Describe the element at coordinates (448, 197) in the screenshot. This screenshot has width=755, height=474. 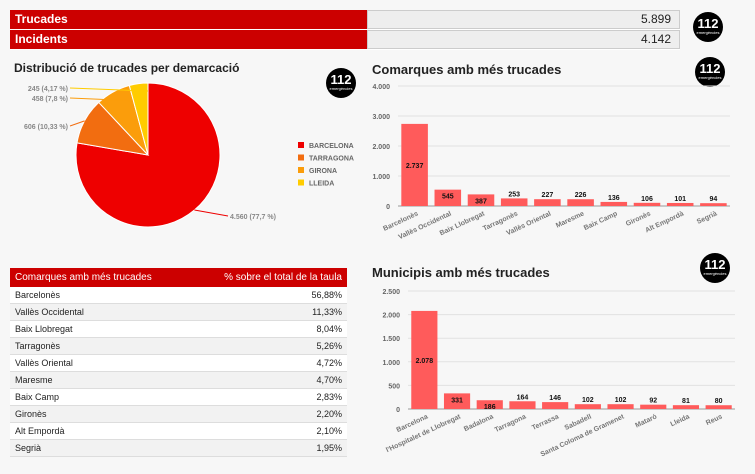
I see `bar-vall-s-occidental` at that location.